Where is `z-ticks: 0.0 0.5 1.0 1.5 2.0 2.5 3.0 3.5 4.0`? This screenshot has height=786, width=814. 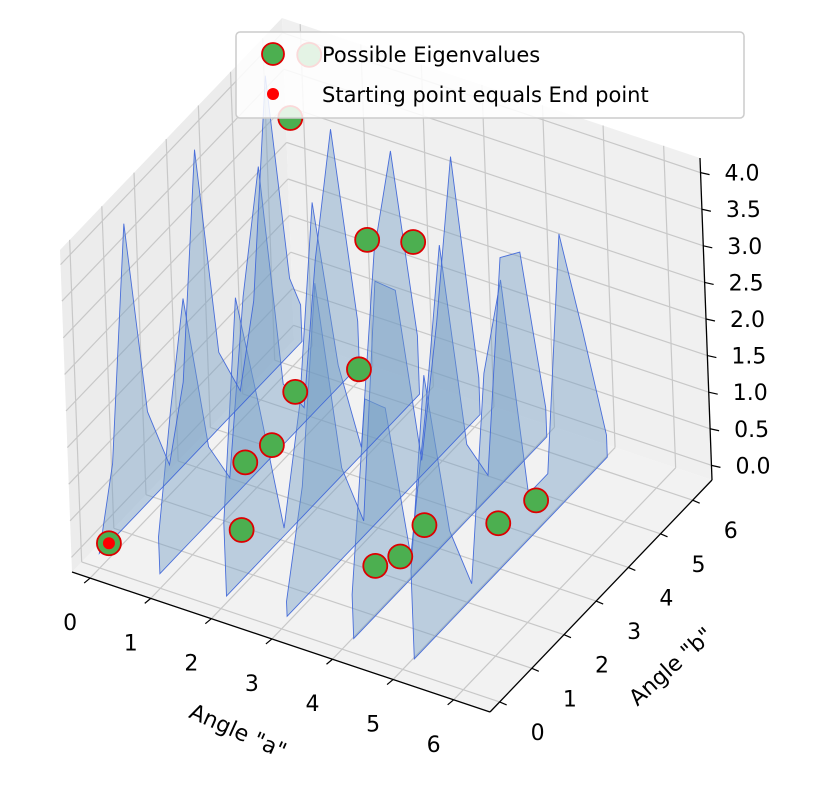 z-ticks: 0.0 0.5 1.0 1.5 2.0 2.5 3.0 3.5 4.0 is located at coordinates (735, 320).